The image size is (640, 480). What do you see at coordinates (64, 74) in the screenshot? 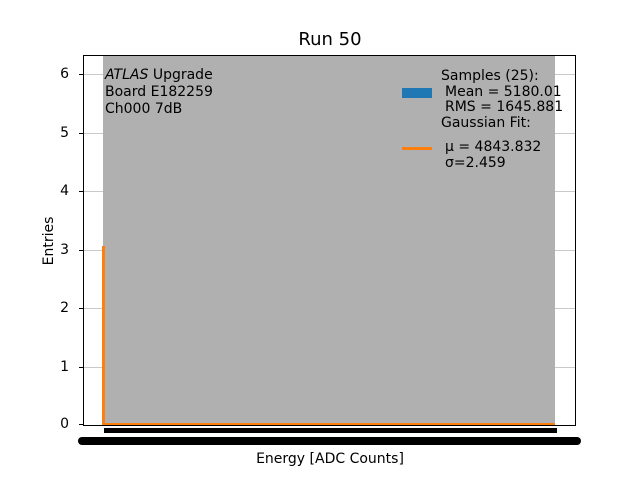
I see `y-tick-label: 6` at bounding box center [64, 74].